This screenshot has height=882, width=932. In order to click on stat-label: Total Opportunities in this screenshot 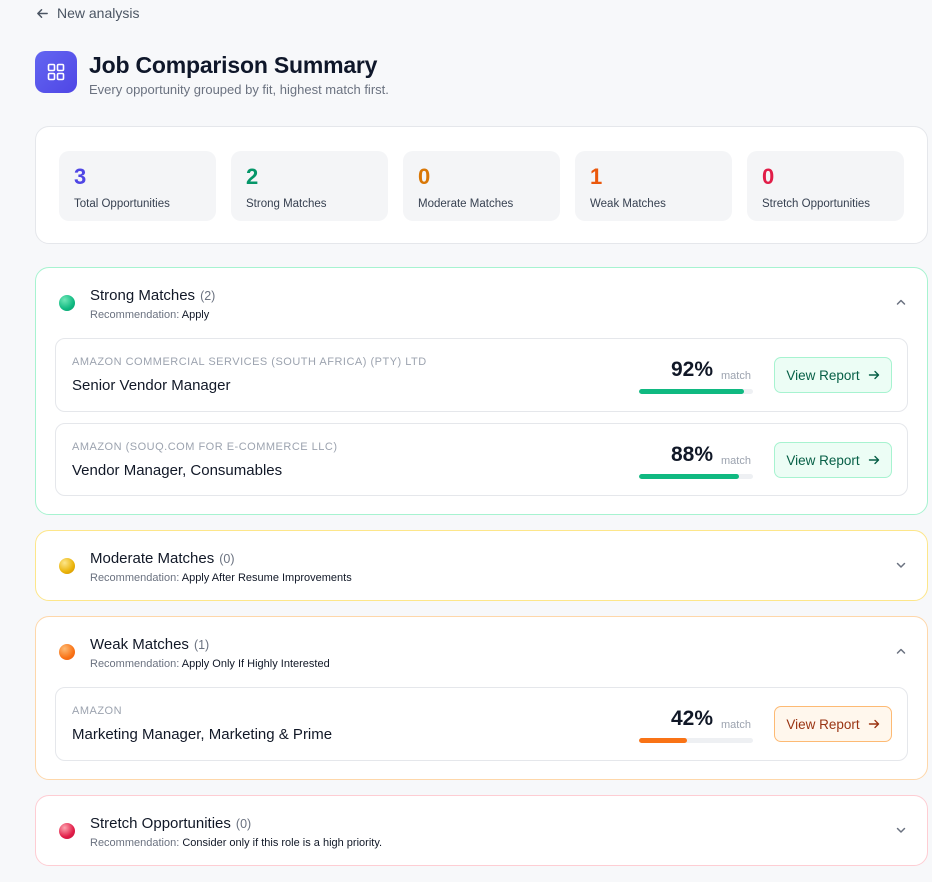, I will do `click(122, 204)`.